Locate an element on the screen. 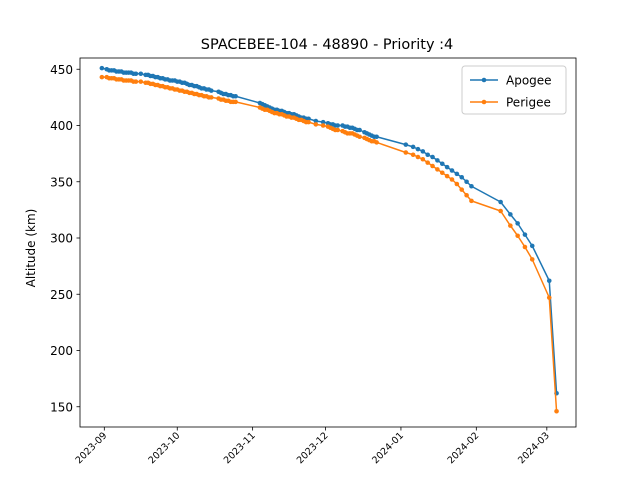  y-tick-label: 250 is located at coordinates (61, 295).